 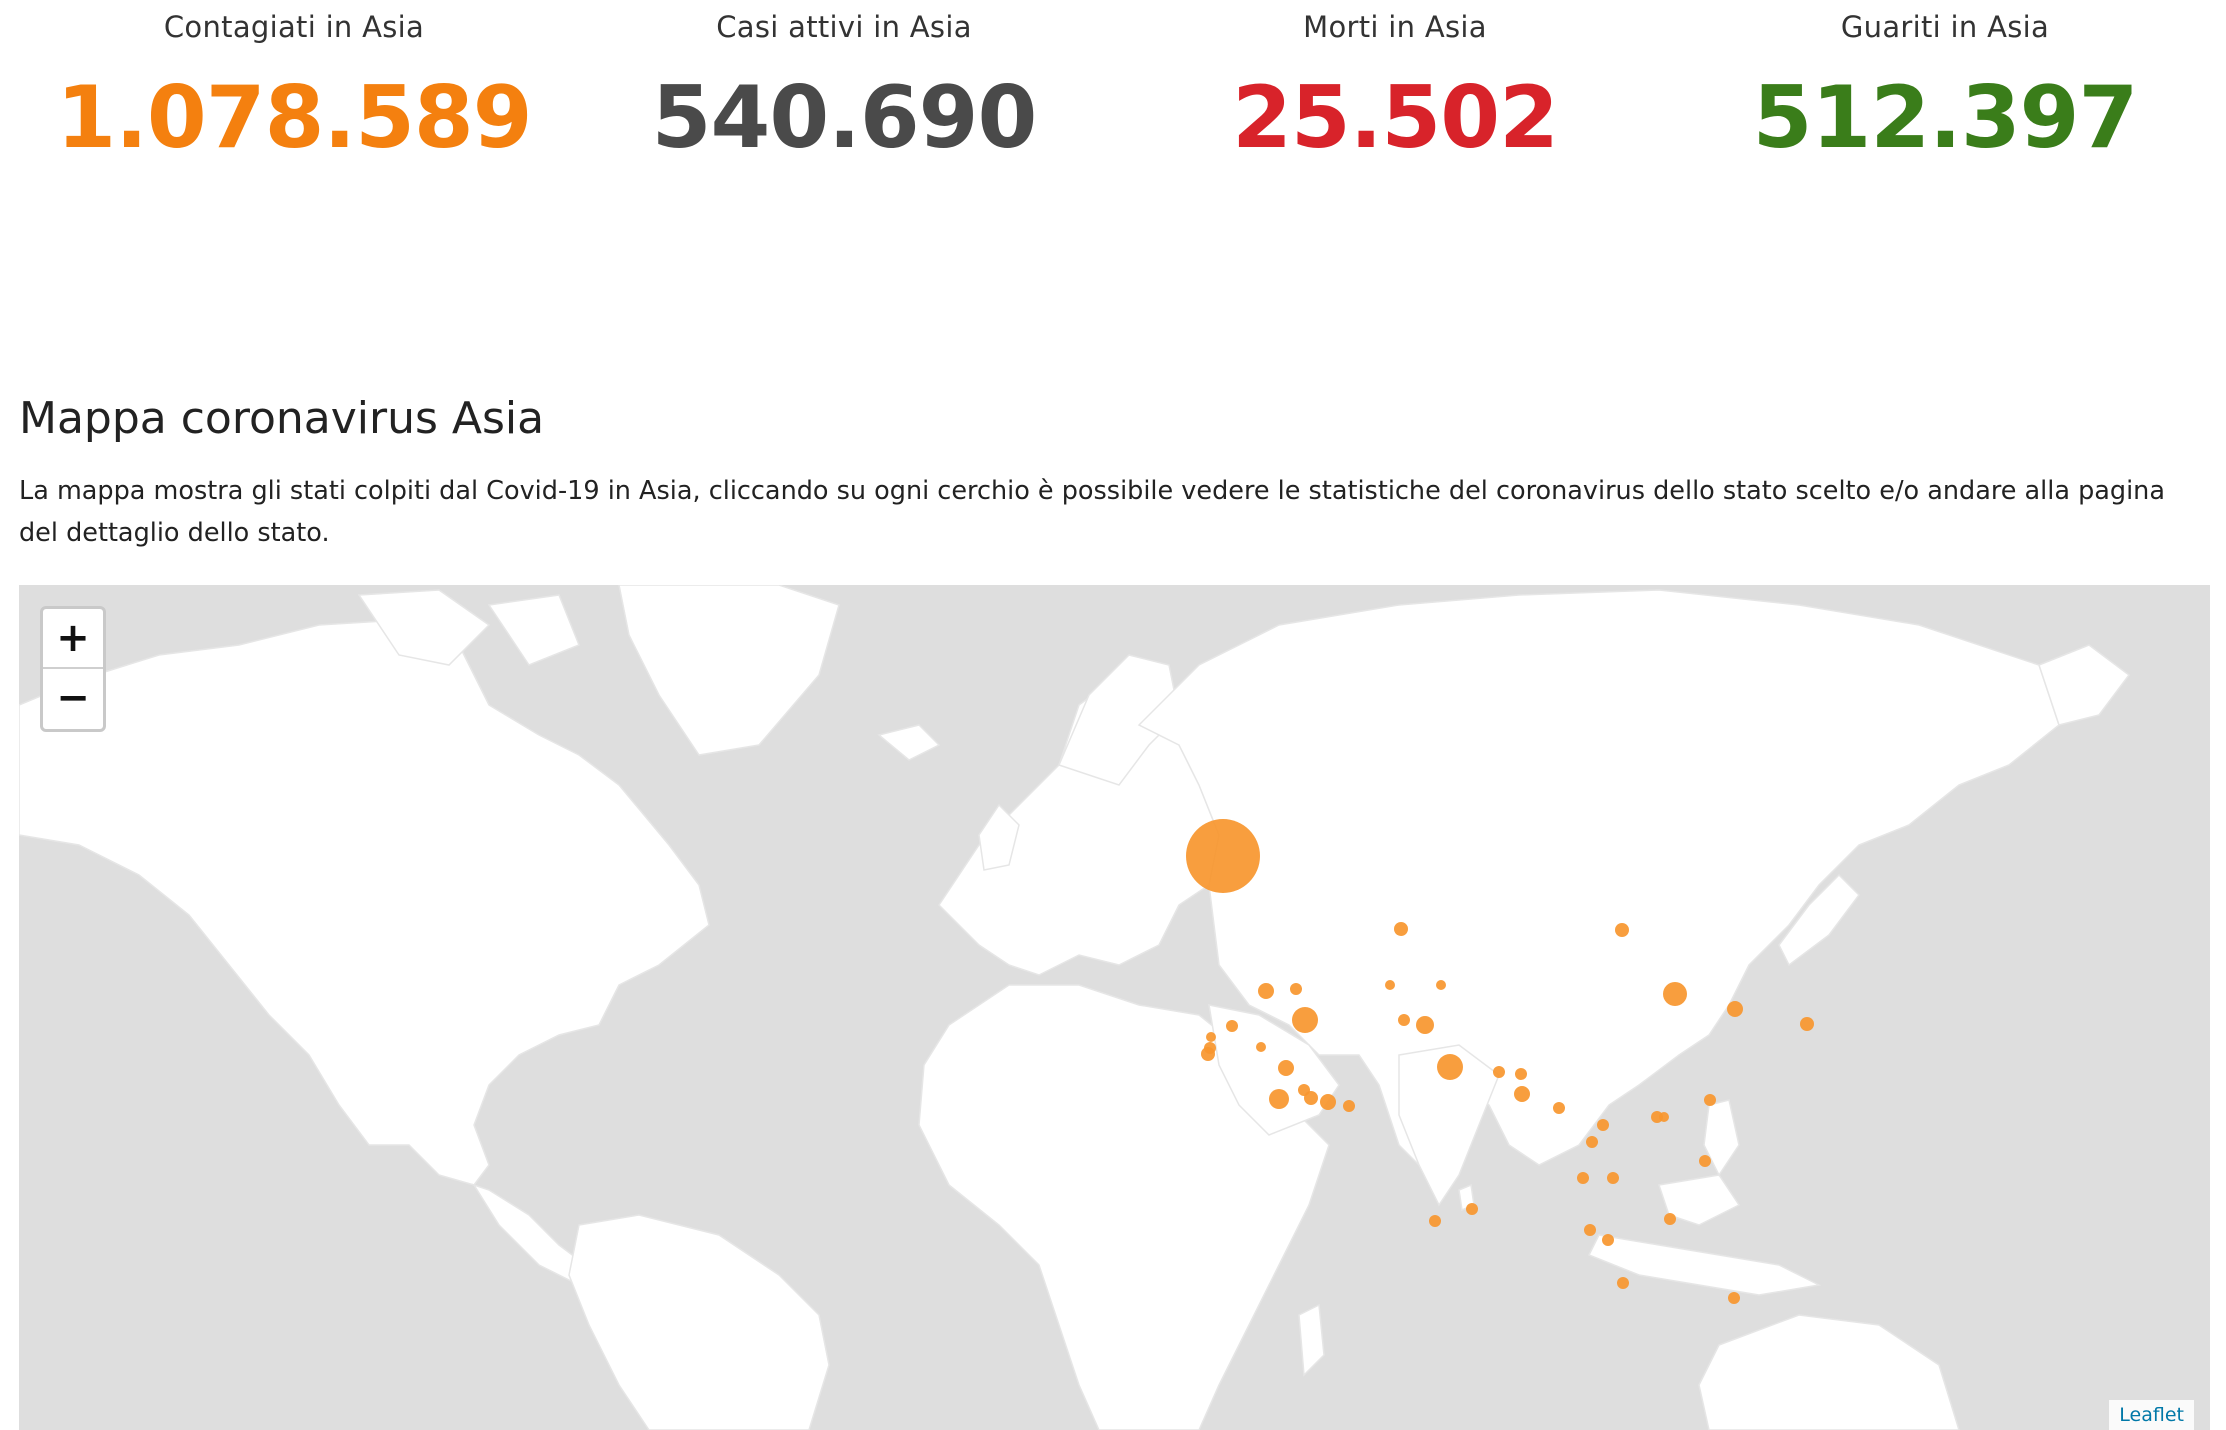 What do you see at coordinates (1590, 1230) in the screenshot?
I see `marker-malaysia` at bounding box center [1590, 1230].